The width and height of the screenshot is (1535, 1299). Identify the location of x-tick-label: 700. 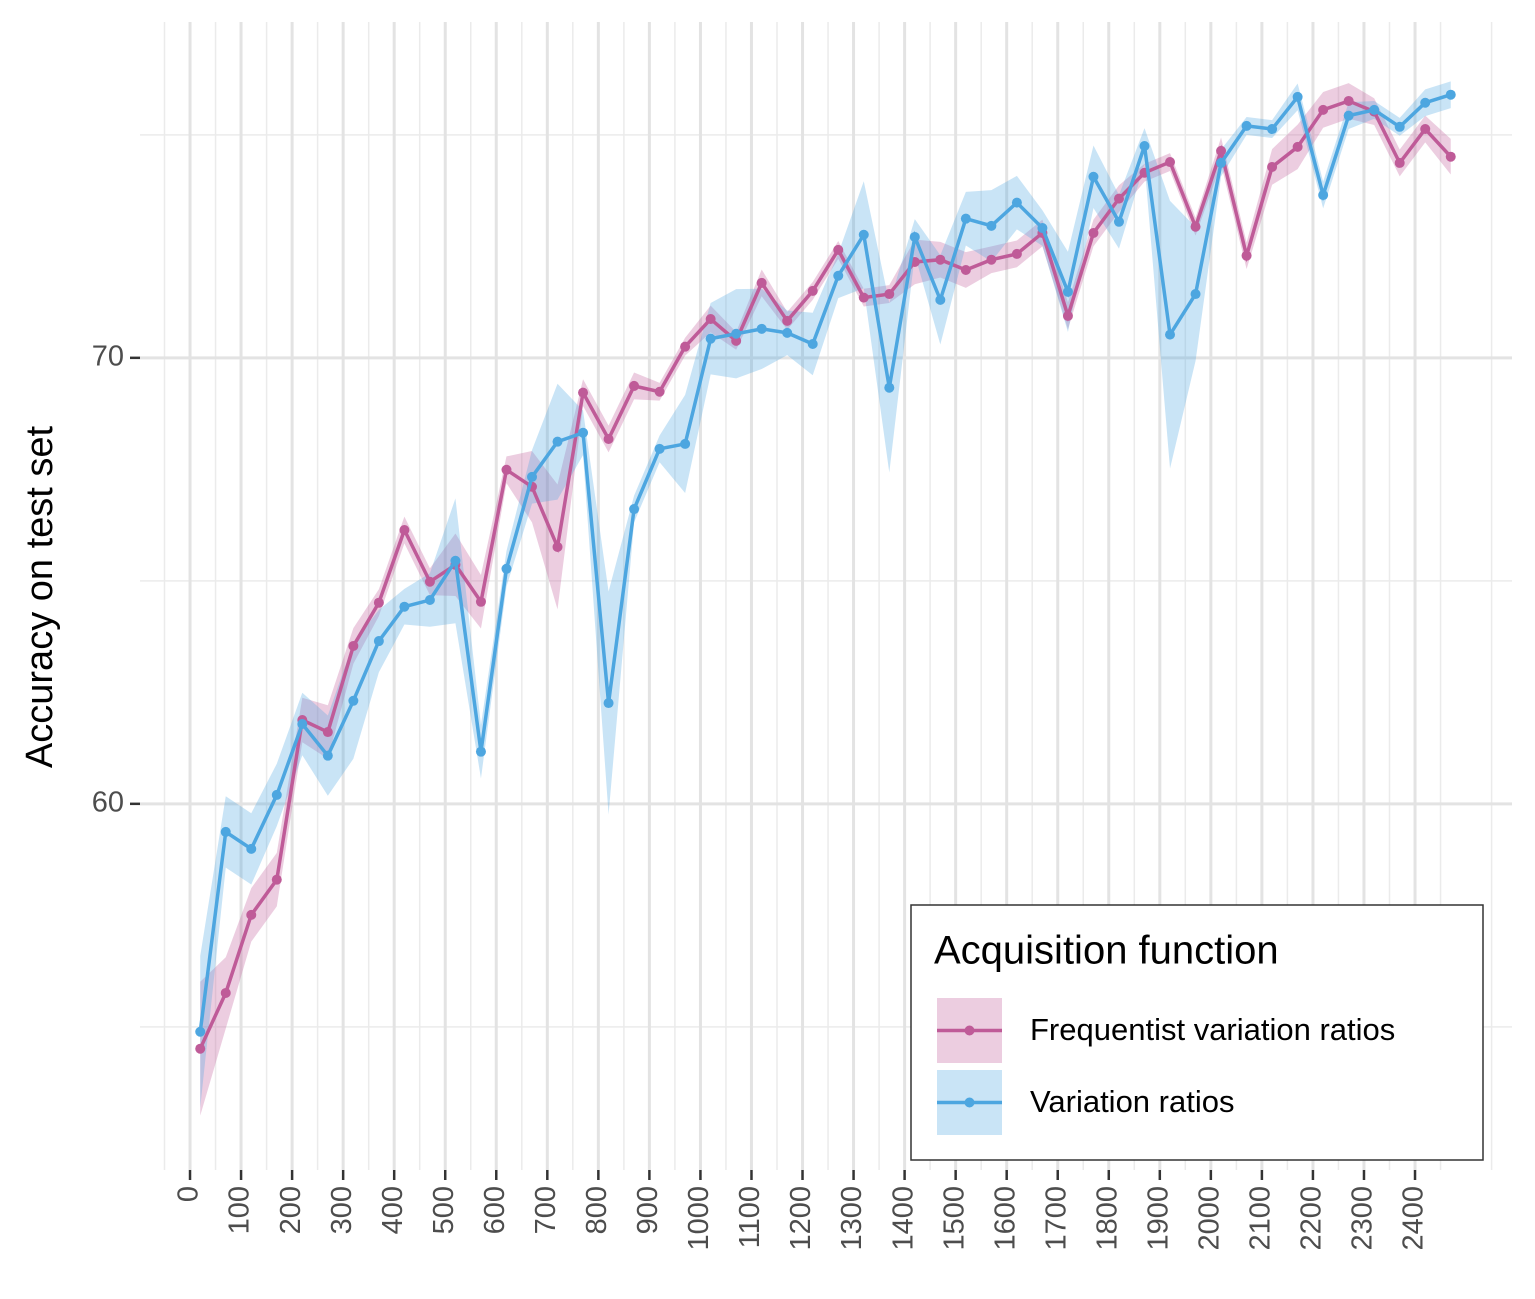
(546, 1210).